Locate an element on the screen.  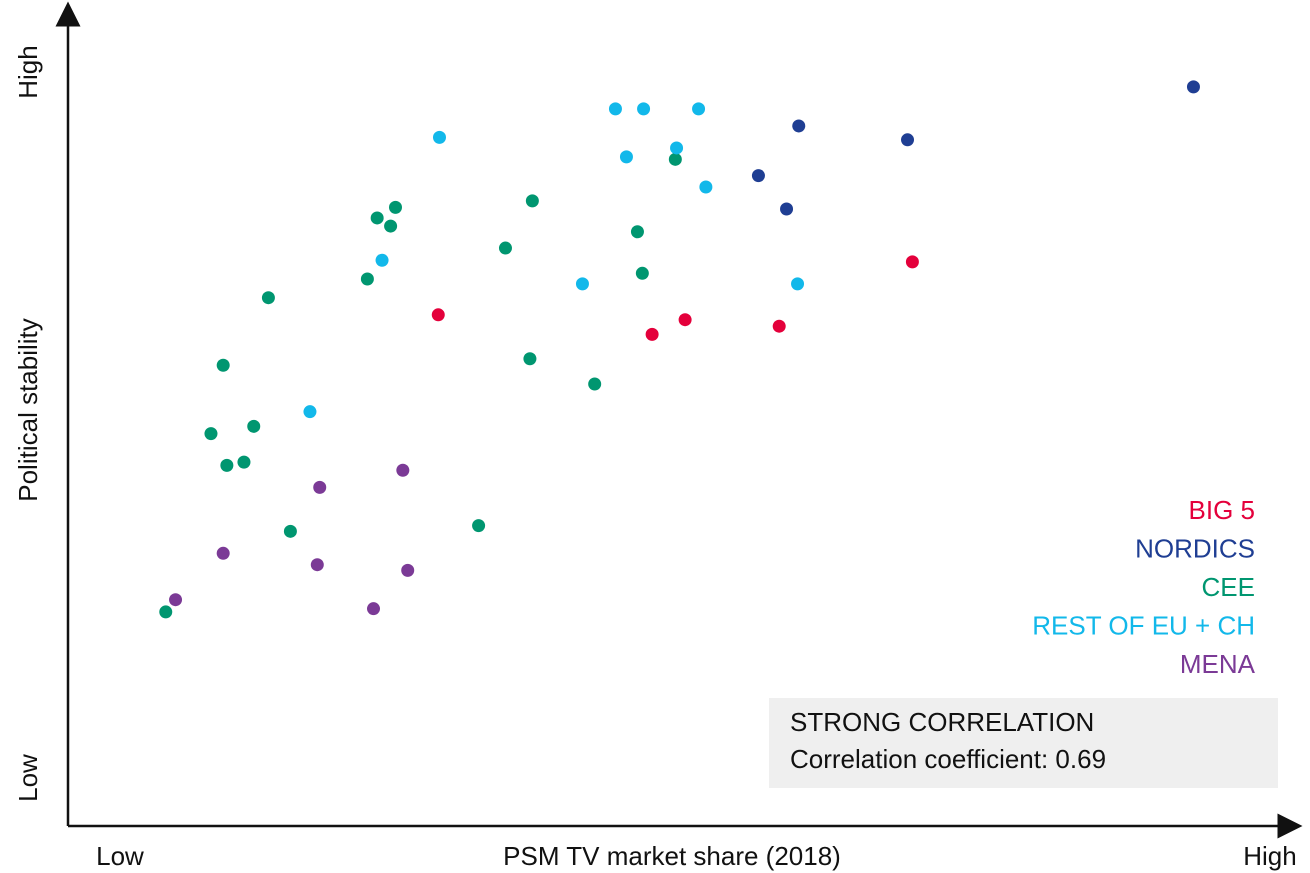
legend-entry: BIG 5 is located at coordinates (1222, 510).